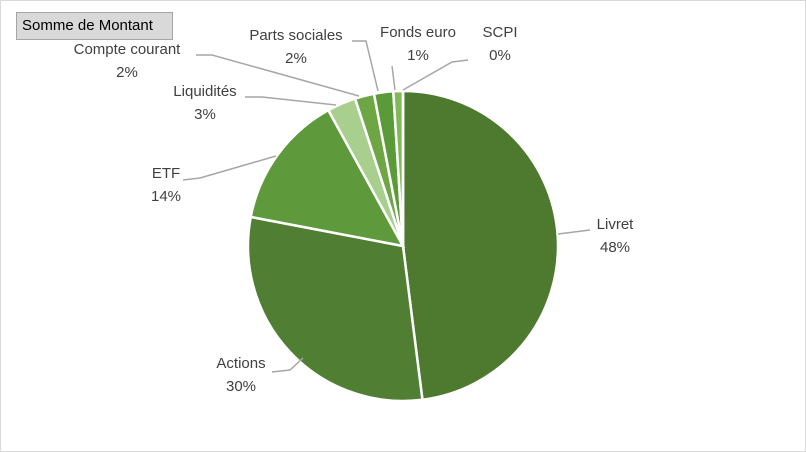 The height and width of the screenshot is (452, 806). Describe the element at coordinates (418, 32) in the screenshot. I see `slice-label: Fonds euro` at that location.